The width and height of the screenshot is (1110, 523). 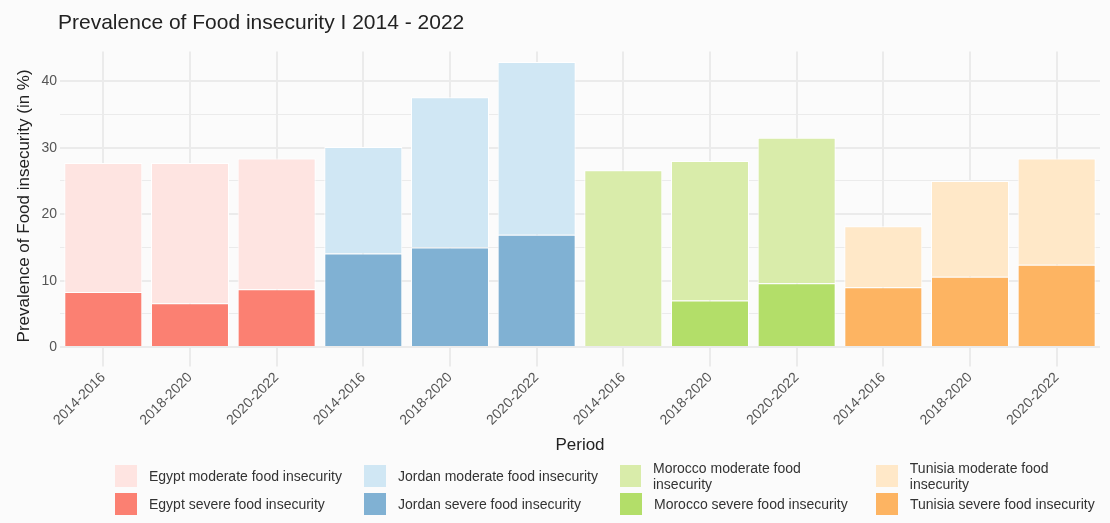 What do you see at coordinates (49, 146) in the screenshot?
I see `y-tick-label: 30` at bounding box center [49, 146].